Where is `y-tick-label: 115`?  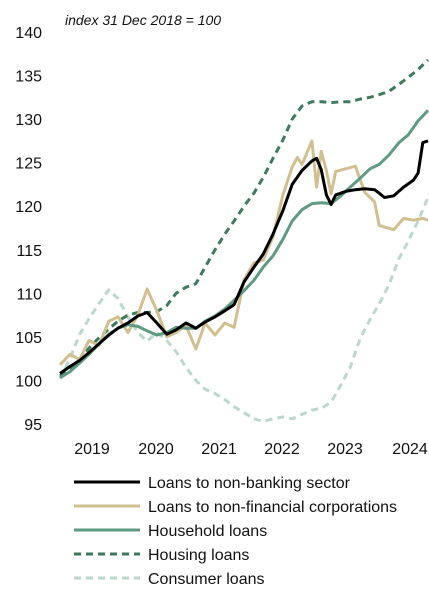
y-tick-label: 115 is located at coordinates (29, 251).